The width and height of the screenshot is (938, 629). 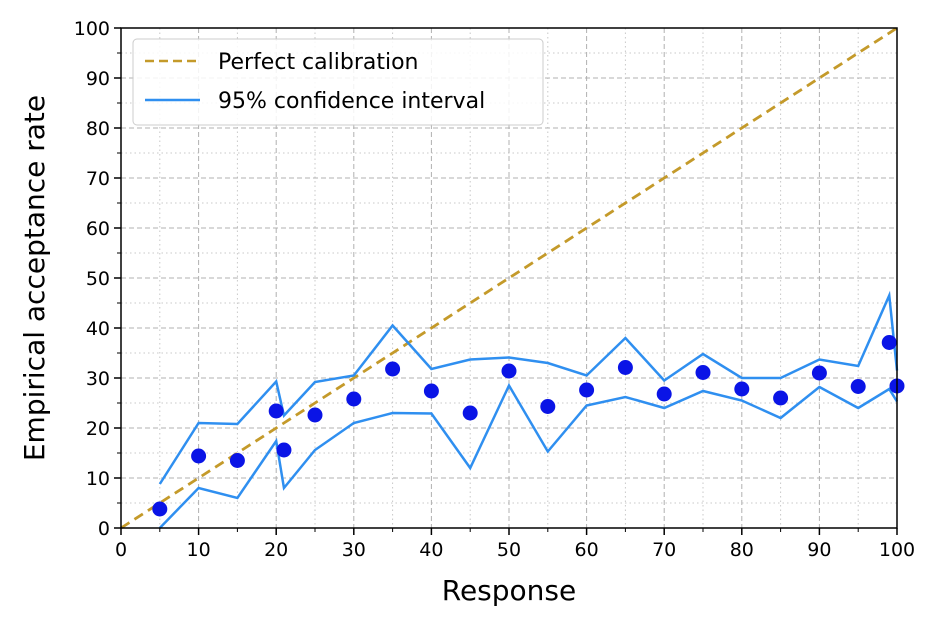 I want to click on y-tick-label: 90, so click(x=98, y=79).